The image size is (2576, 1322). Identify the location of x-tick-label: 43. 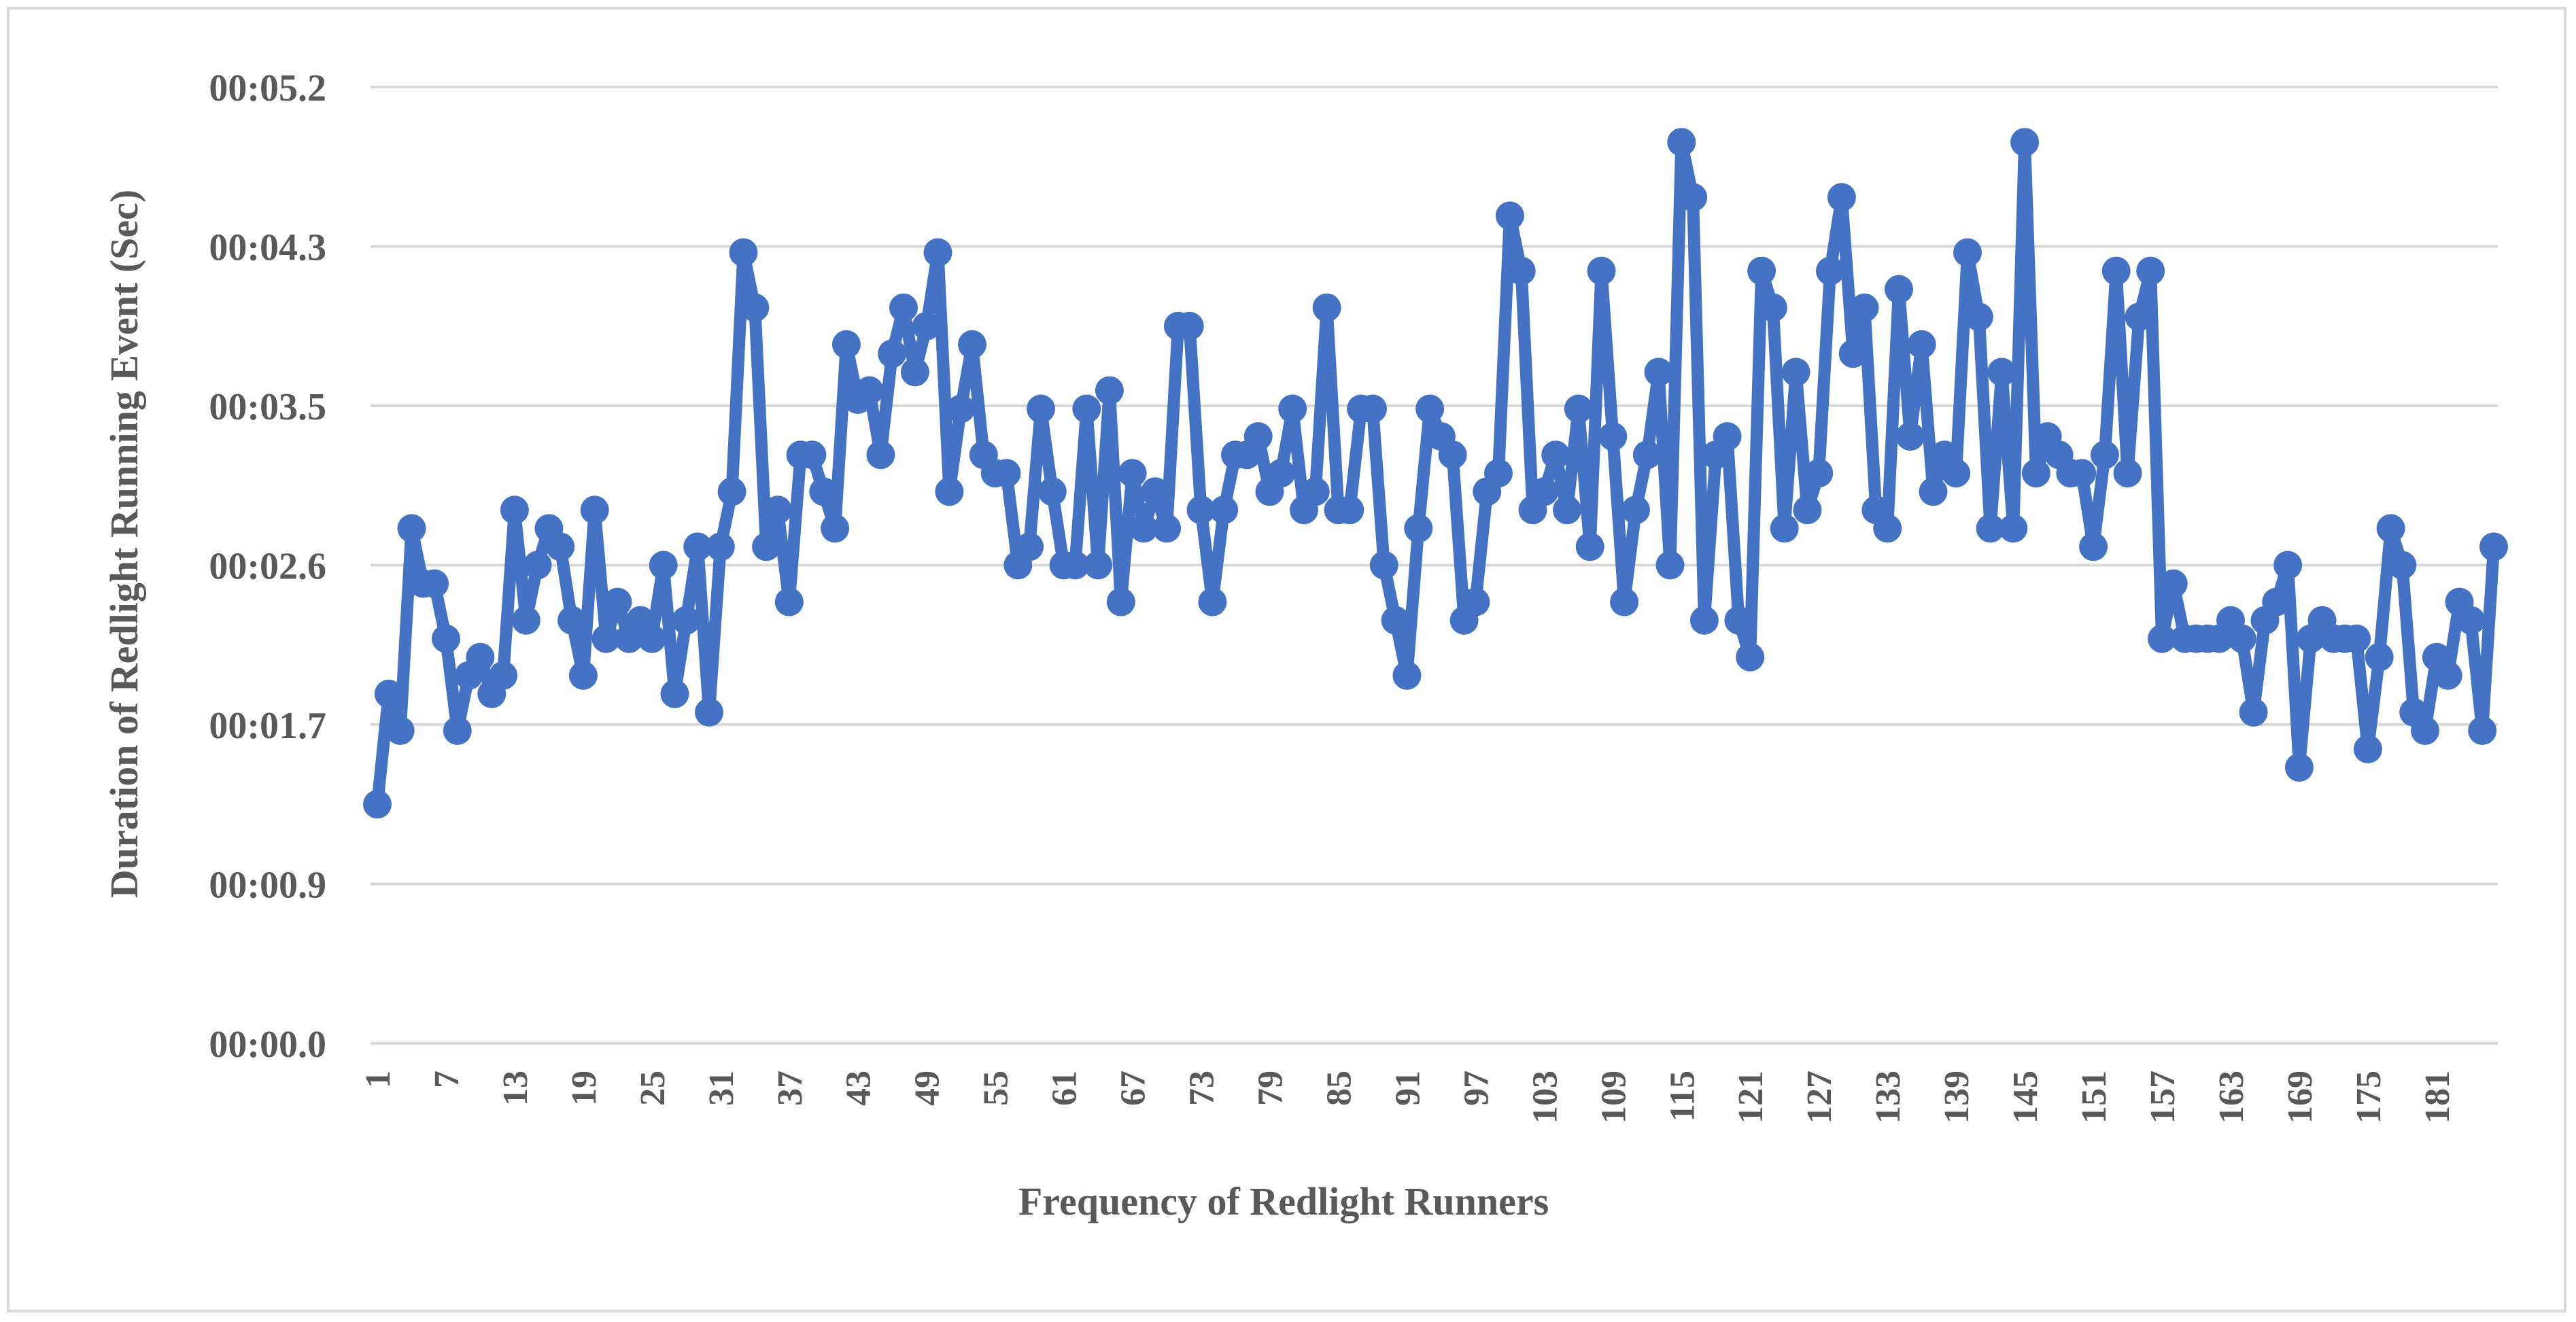
(859, 1088).